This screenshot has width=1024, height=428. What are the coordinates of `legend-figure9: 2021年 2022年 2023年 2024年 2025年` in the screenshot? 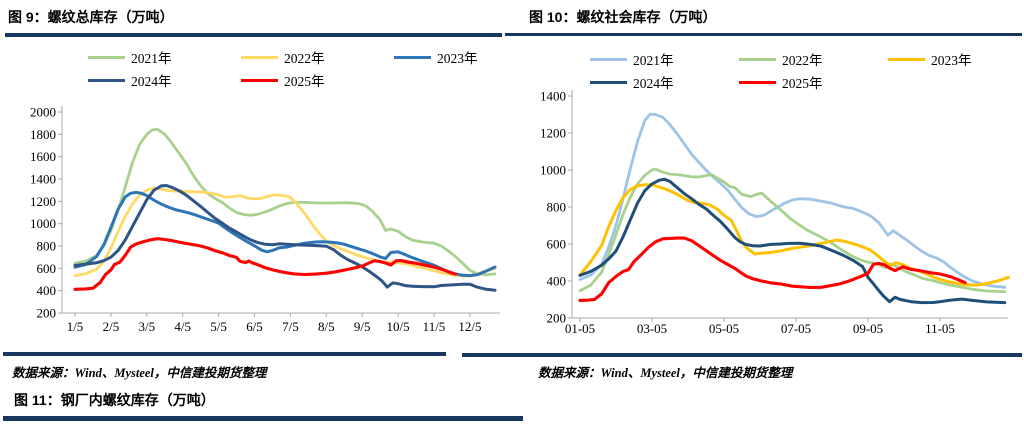 It's located at (317, 70).